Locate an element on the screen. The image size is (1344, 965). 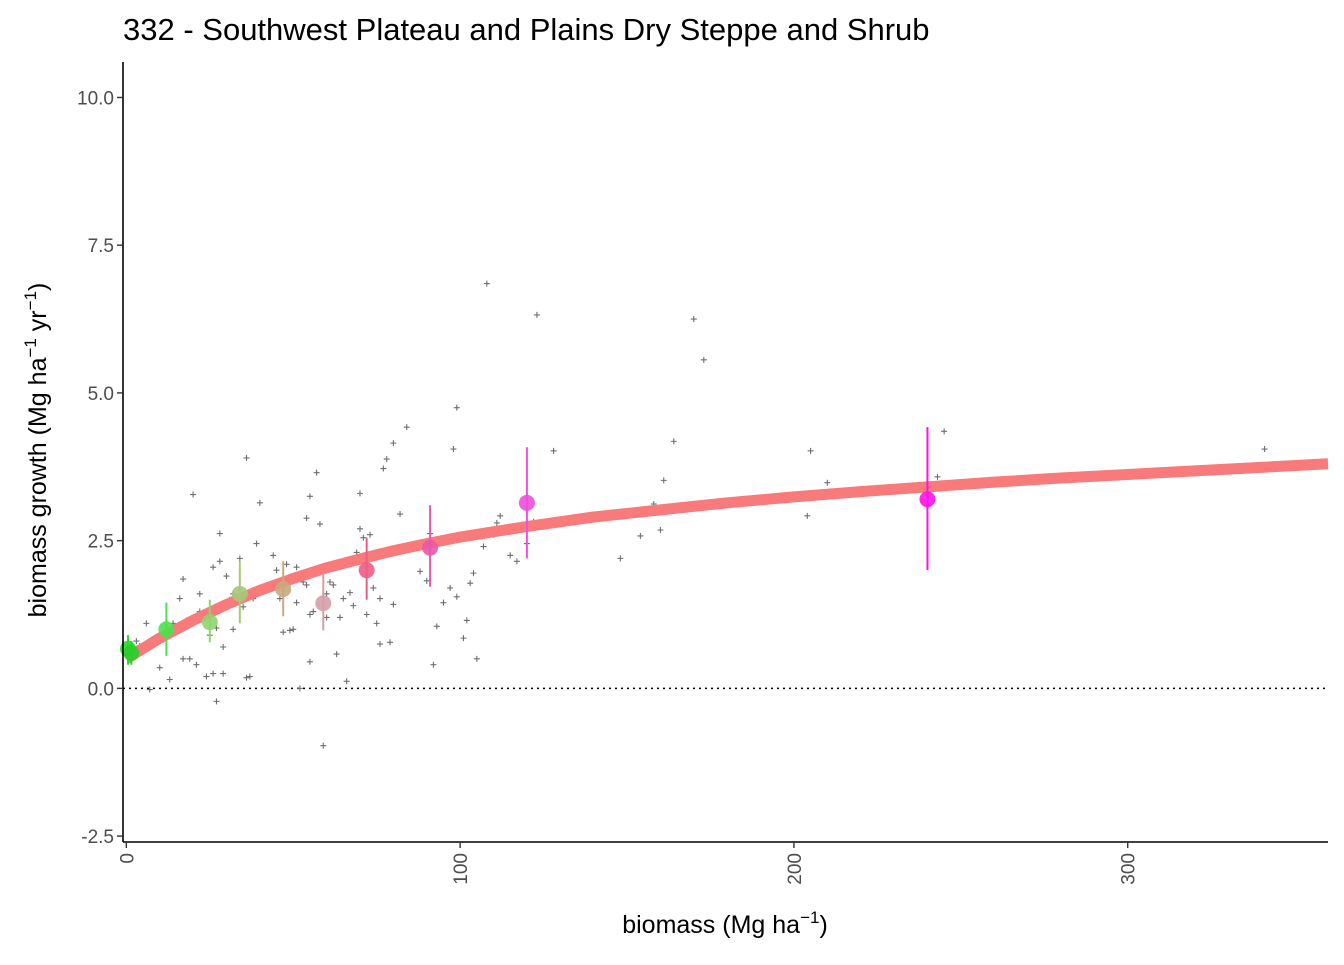
y-axis-label-base: biomass growth (Mg ha is located at coordinates (38, 487).